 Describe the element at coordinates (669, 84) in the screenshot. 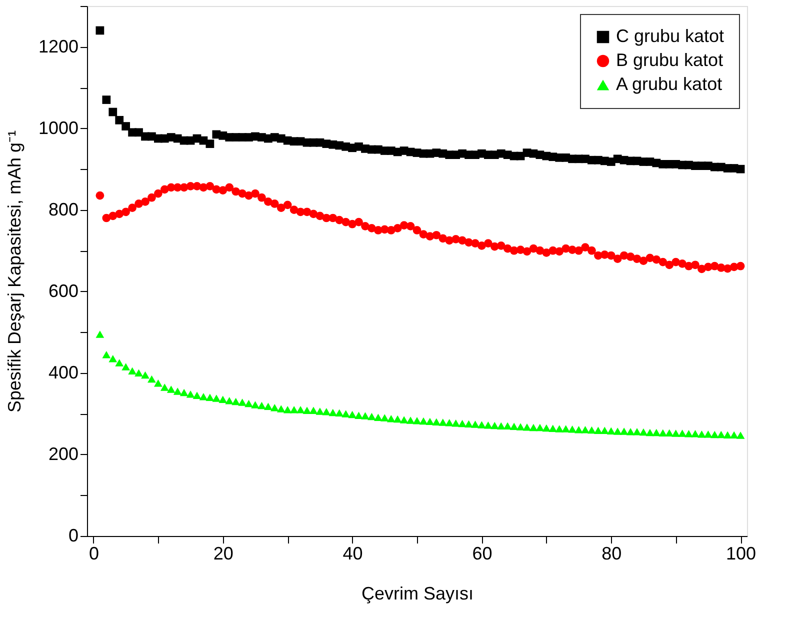

I see `legend-label: A grubu katot` at that location.